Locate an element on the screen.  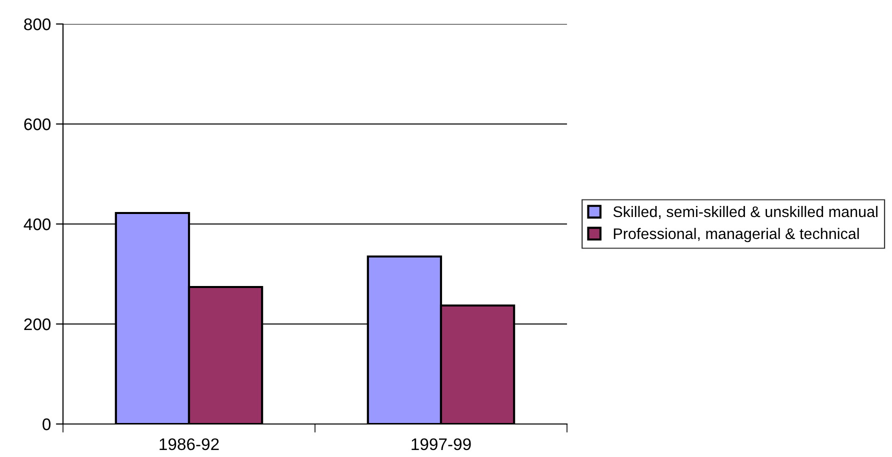
y-tick-label: 800 is located at coordinates (37, 24).